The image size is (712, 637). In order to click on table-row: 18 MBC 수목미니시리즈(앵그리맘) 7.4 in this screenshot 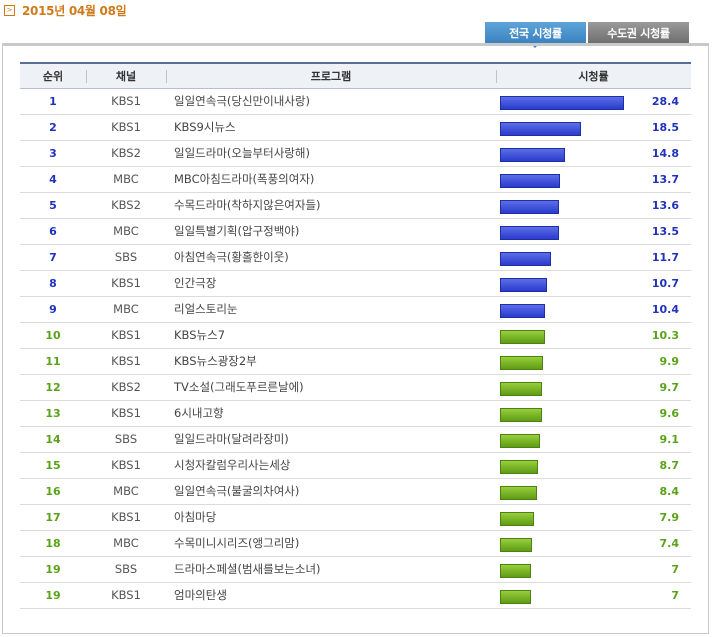, I will do `click(355, 543)`.